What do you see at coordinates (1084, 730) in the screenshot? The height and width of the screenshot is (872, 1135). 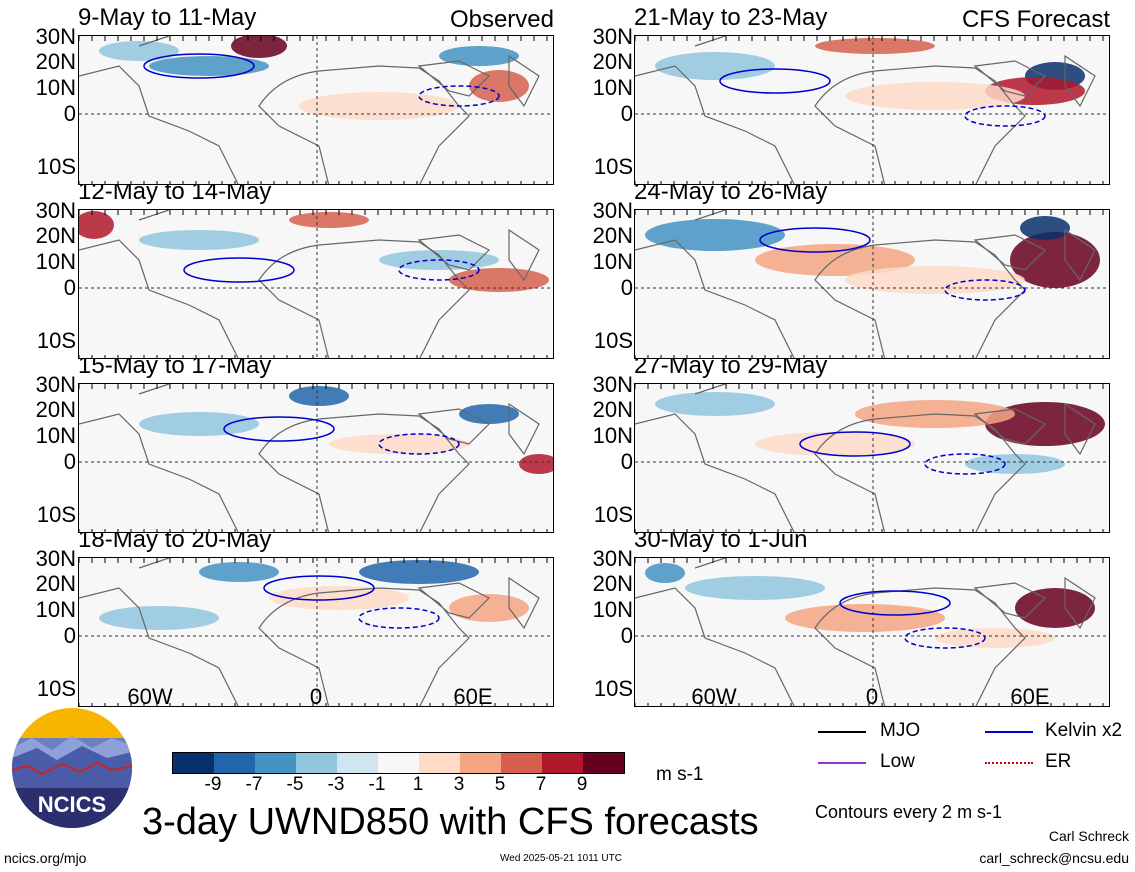 I see `kelvin-legend-label: Kelvin x2` at bounding box center [1084, 730].